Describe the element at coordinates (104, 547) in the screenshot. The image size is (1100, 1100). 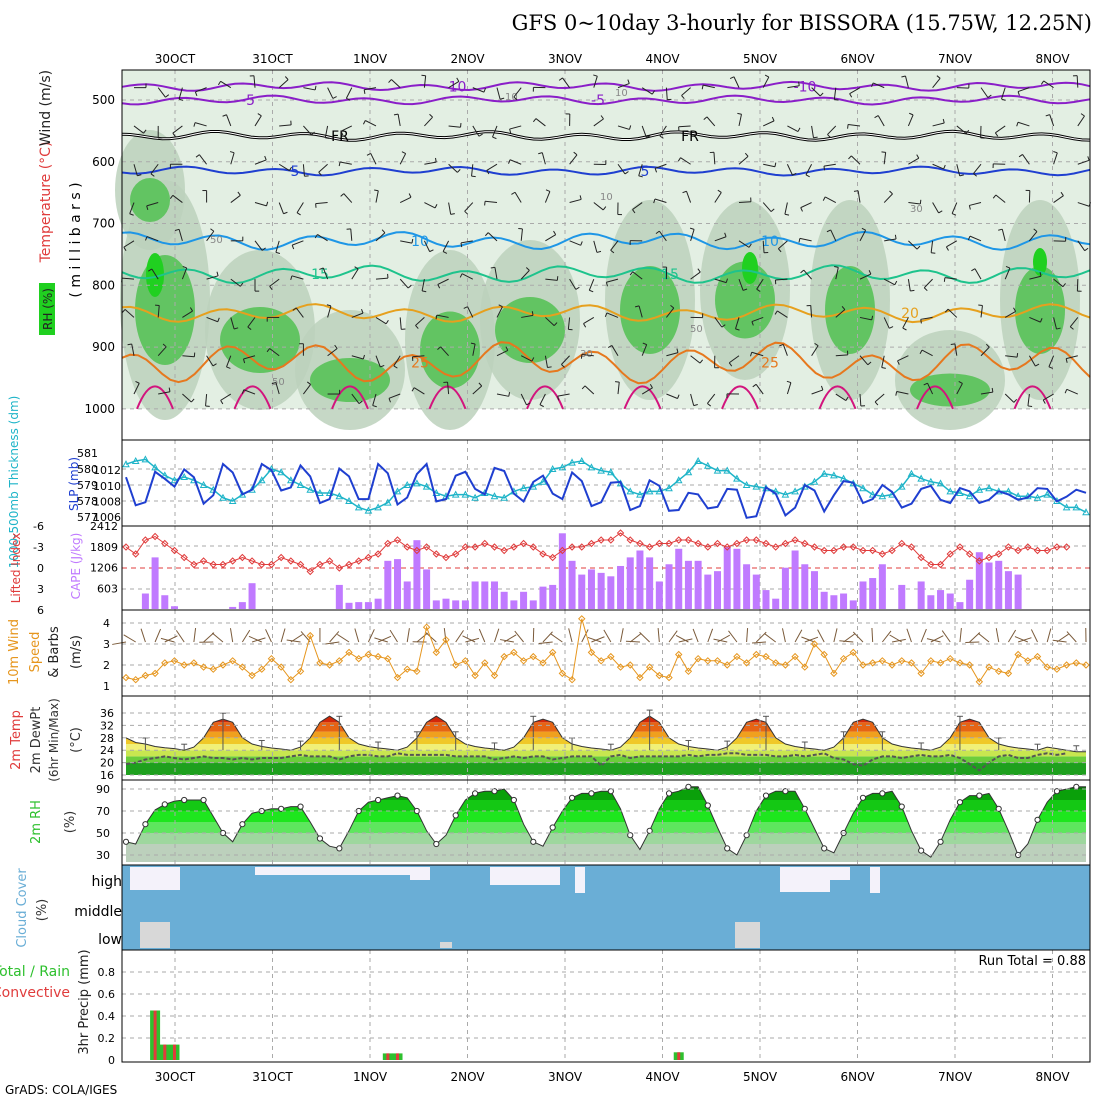
I see `y-tick-label-cape: 1809` at that location.